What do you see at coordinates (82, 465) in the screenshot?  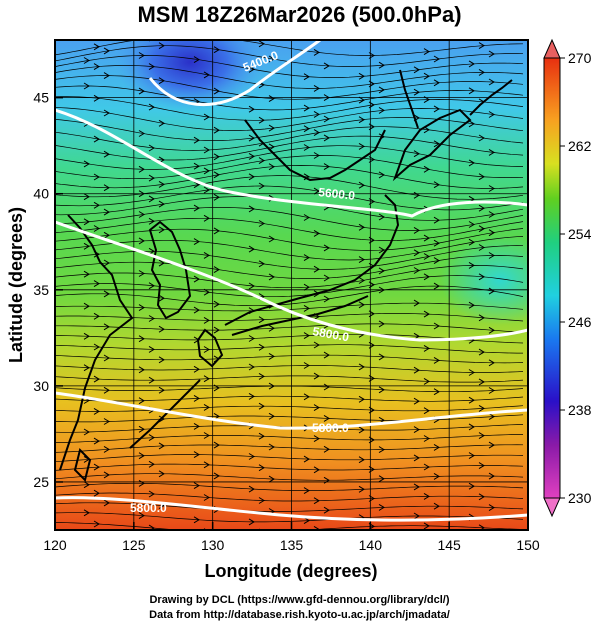 I see `coastline-taiwan` at bounding box center [82, 465].